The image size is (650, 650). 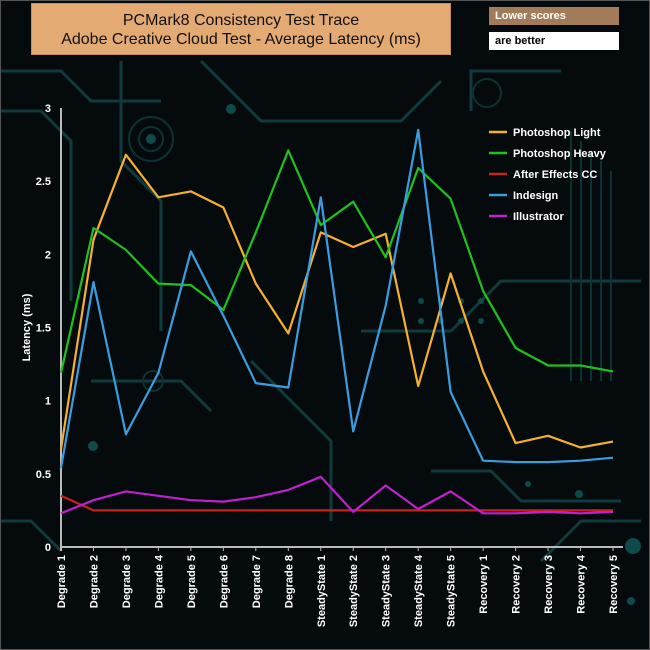 I want to click on y-tick-label: 0, so click(x=48, y=548).